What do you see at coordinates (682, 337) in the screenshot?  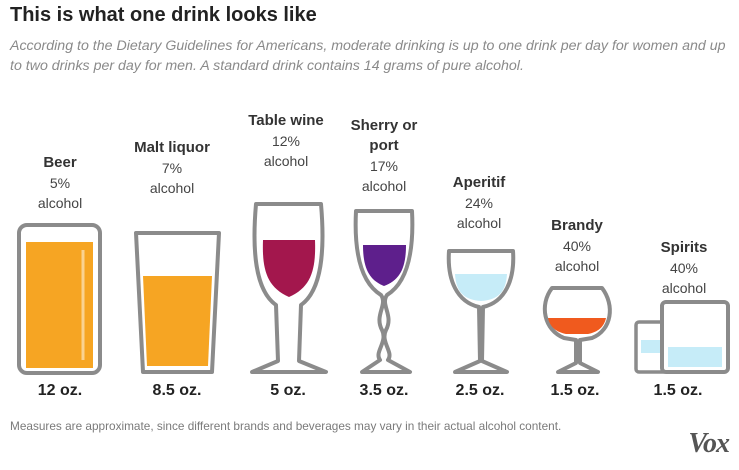 I see `shot-and-rocks-glass-icon` at bounding box center [682, 337].